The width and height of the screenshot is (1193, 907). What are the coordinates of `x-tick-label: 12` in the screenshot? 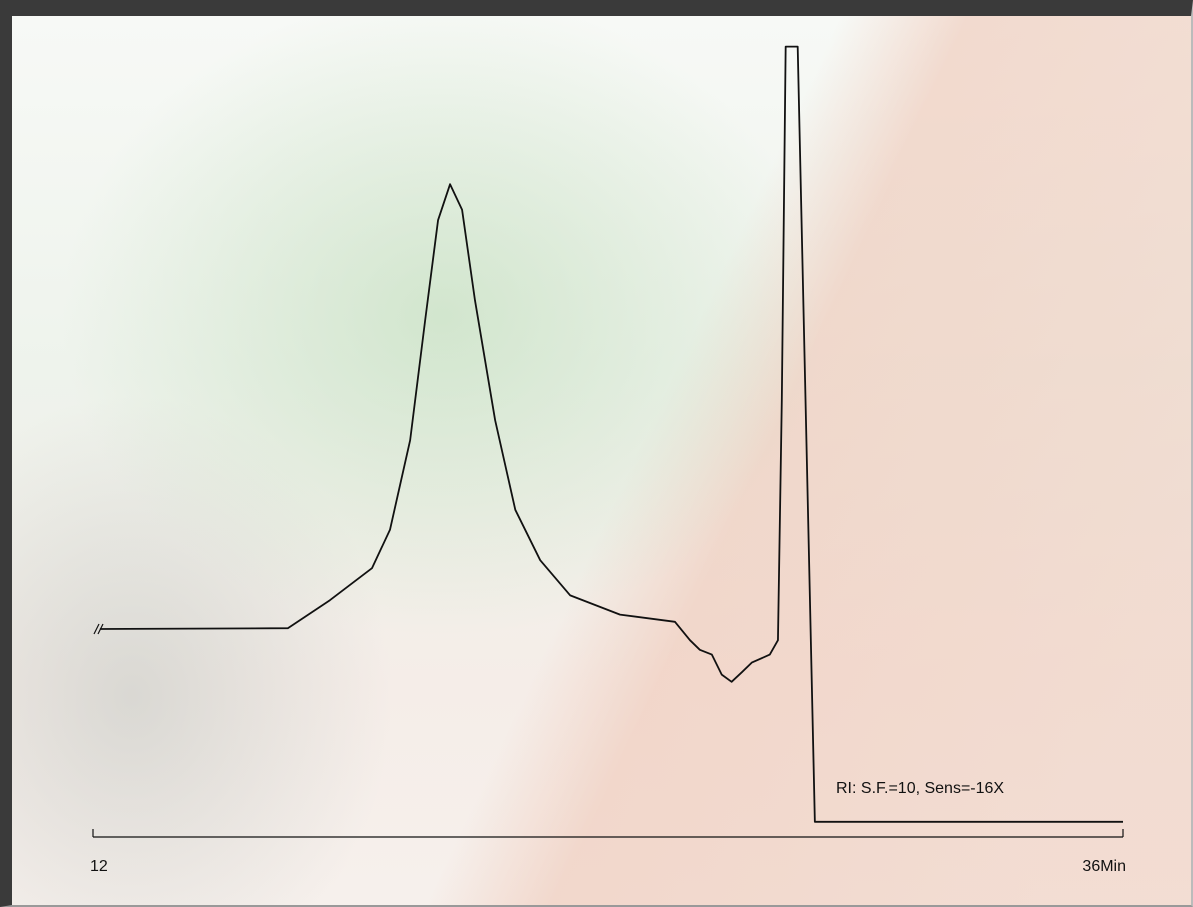 It's located at (99, 866).